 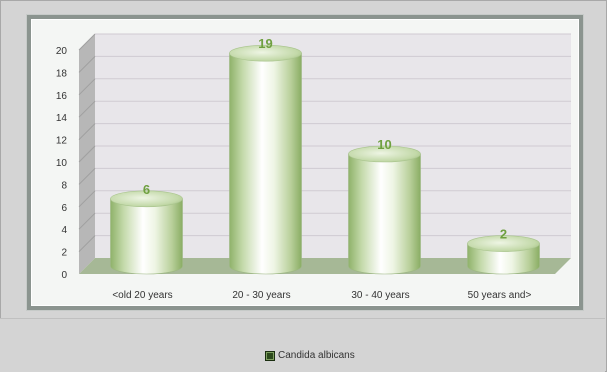 I want to click on data-label: 10, so click(x=384, y=144).